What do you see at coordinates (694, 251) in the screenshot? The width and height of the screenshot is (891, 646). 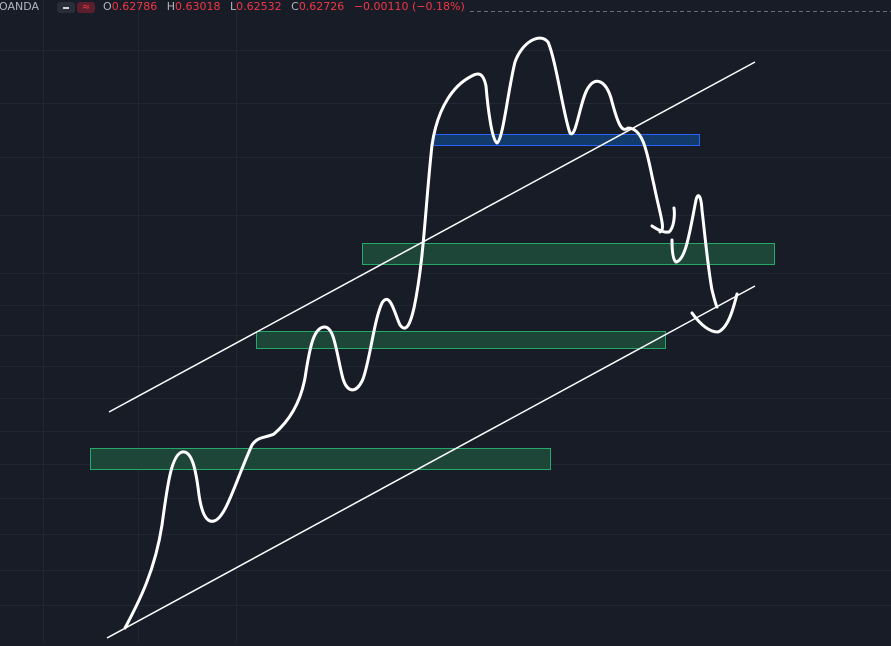 I see `price-path-continuation` at bounding box center [694, 251].